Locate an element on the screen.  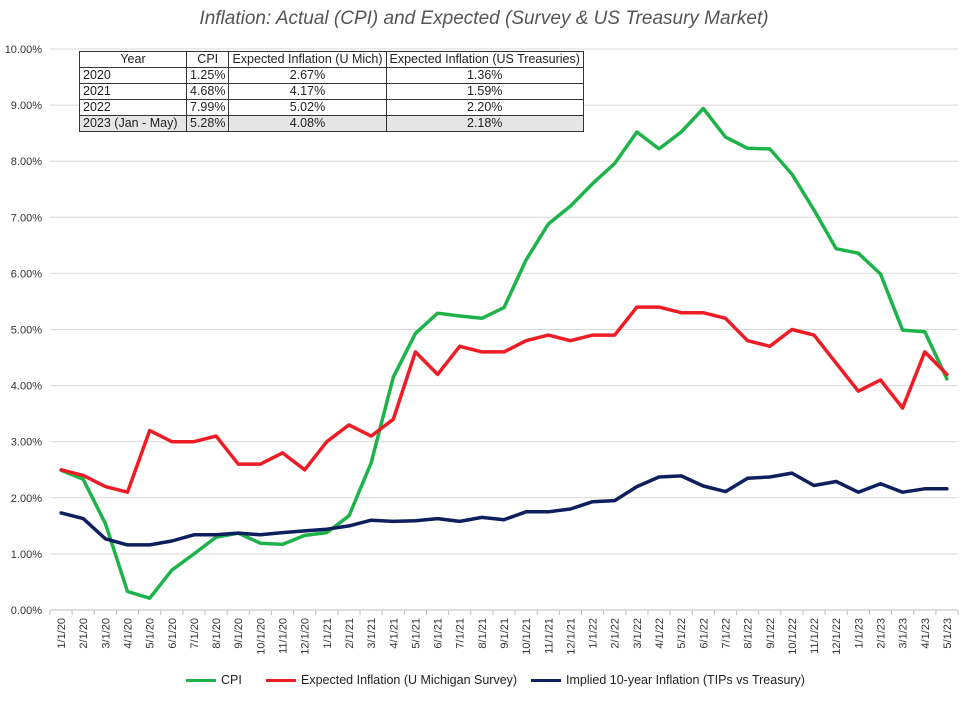
header-year: Year is located at coordinates (133, 59).